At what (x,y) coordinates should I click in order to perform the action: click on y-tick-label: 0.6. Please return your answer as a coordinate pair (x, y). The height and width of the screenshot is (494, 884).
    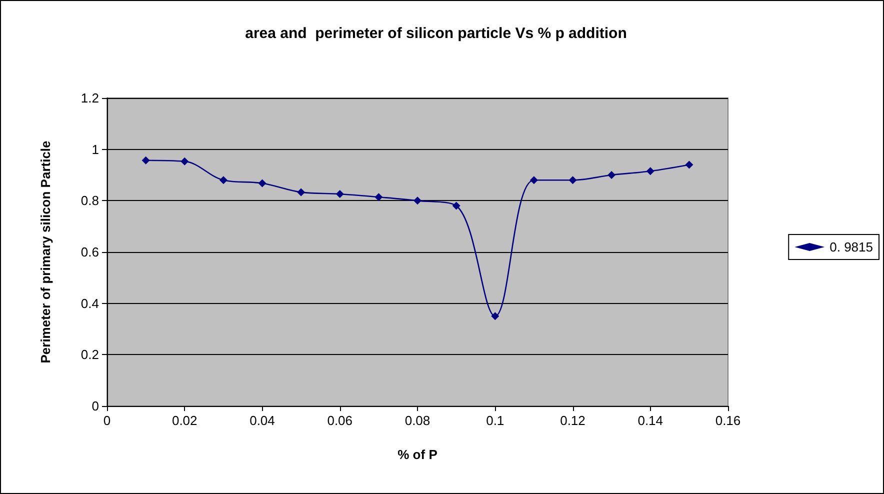
    Looking at the image, I should click on (89, 252).